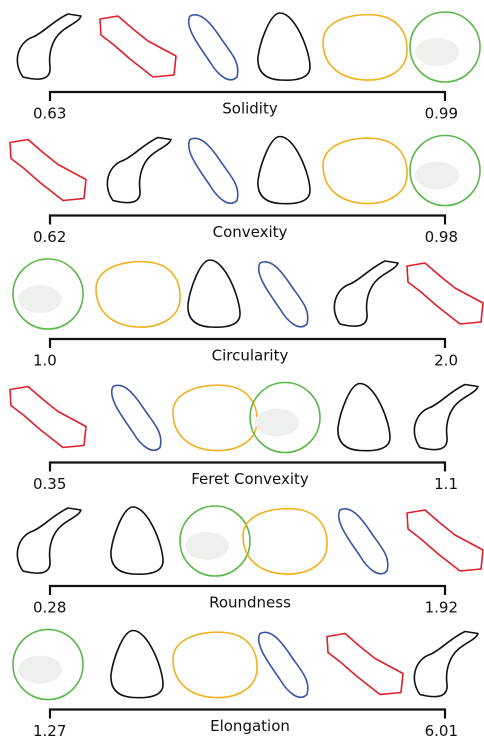  I want to click on scale-min: 0.35, so click(49, 484).